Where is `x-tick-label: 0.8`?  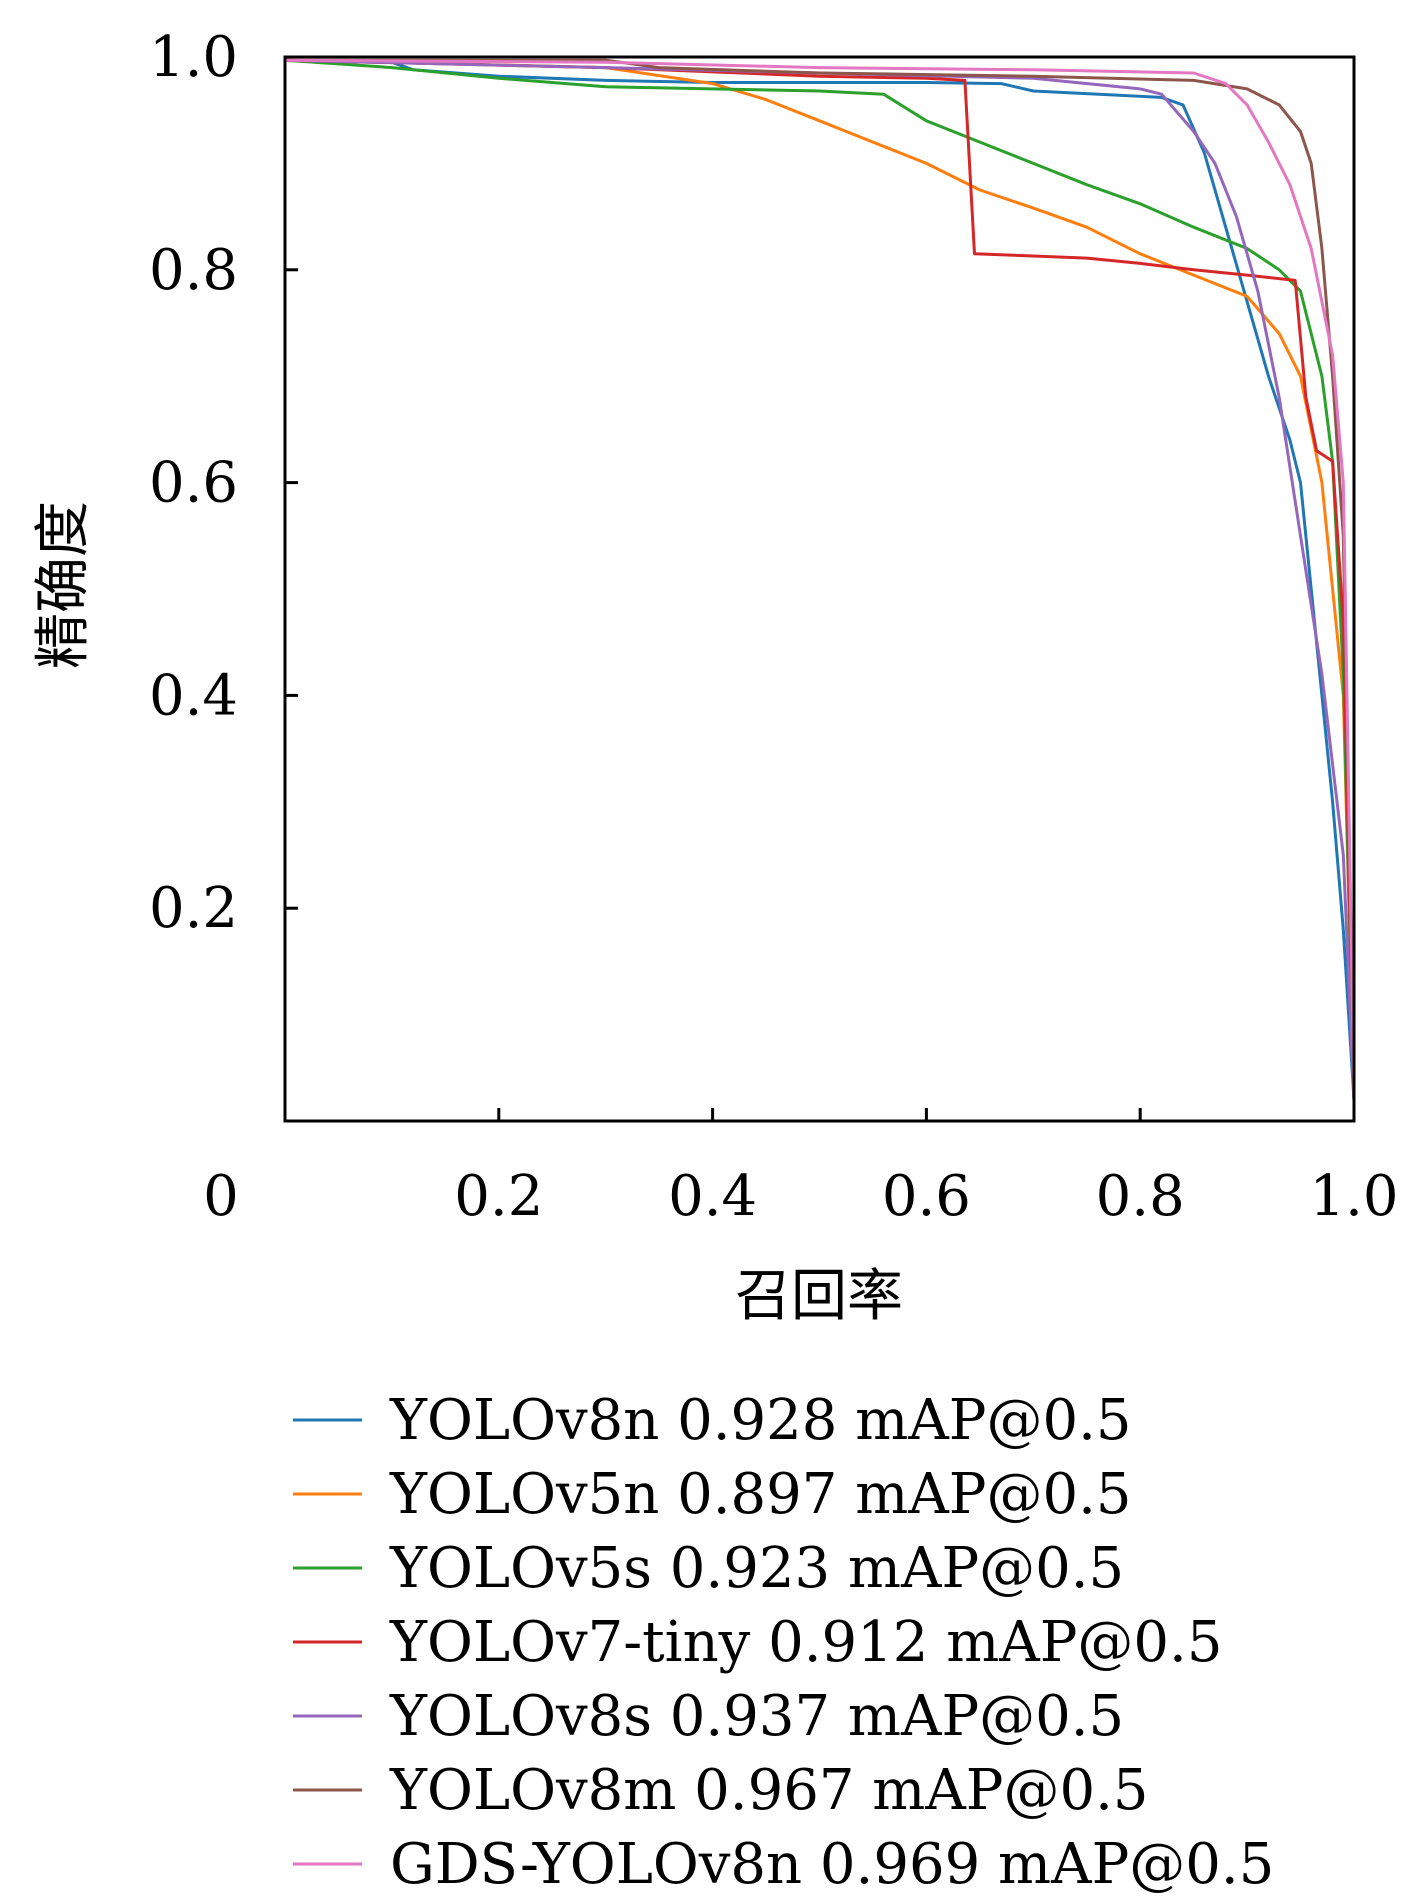 x-tick-label: 0.8 is located at coordinates (1140, 1196).